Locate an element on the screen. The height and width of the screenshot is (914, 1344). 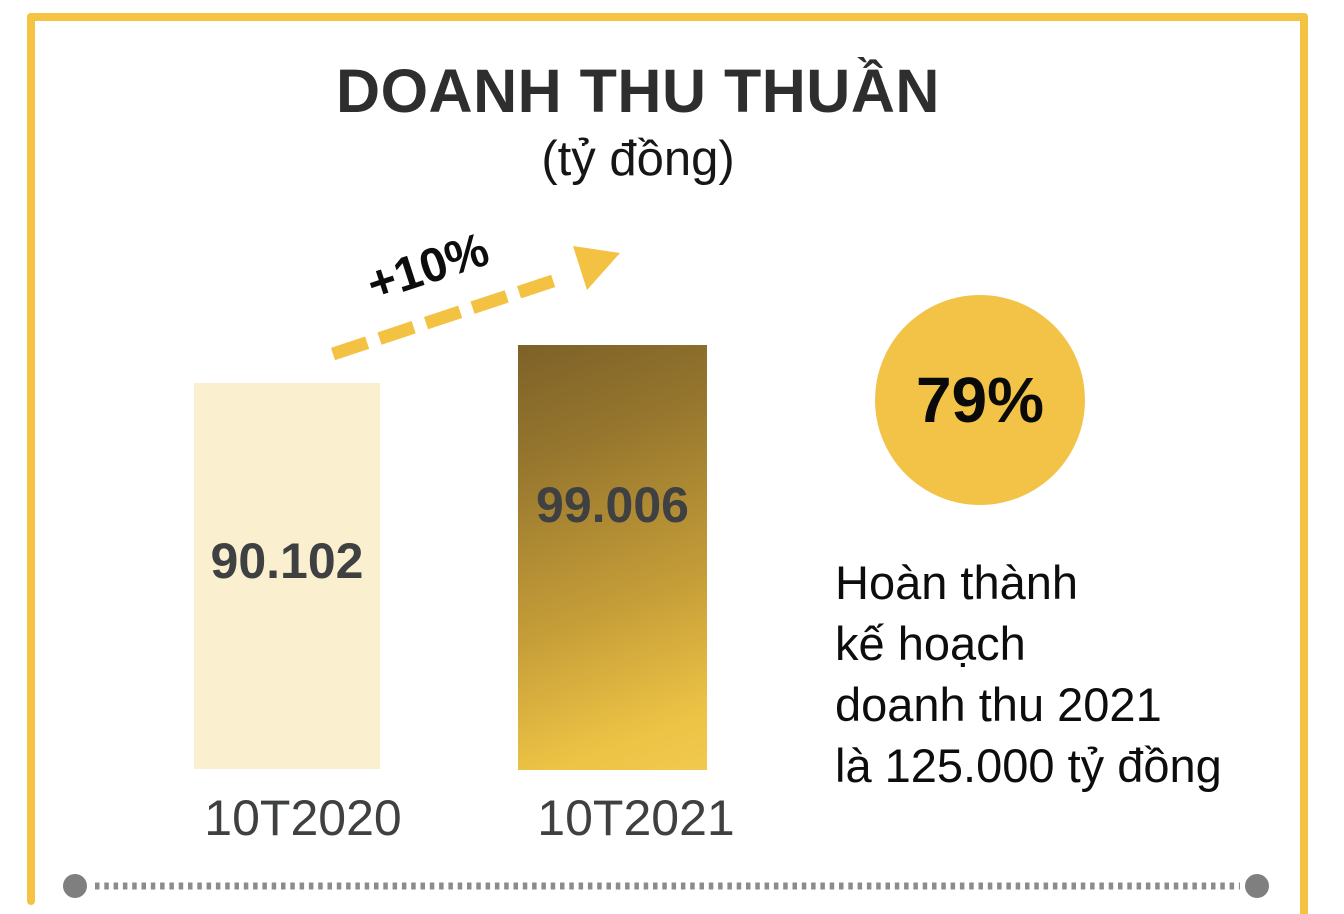
category-label-10t2020: 10T2020 is located at coordinates (303, 818).